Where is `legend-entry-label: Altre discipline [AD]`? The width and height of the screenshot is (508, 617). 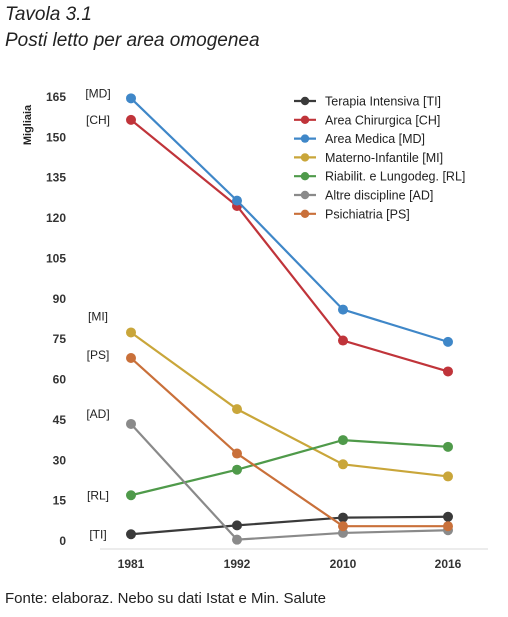
legend-entry-label: Altre discipline [AD] is located at coordinates (379, 196).